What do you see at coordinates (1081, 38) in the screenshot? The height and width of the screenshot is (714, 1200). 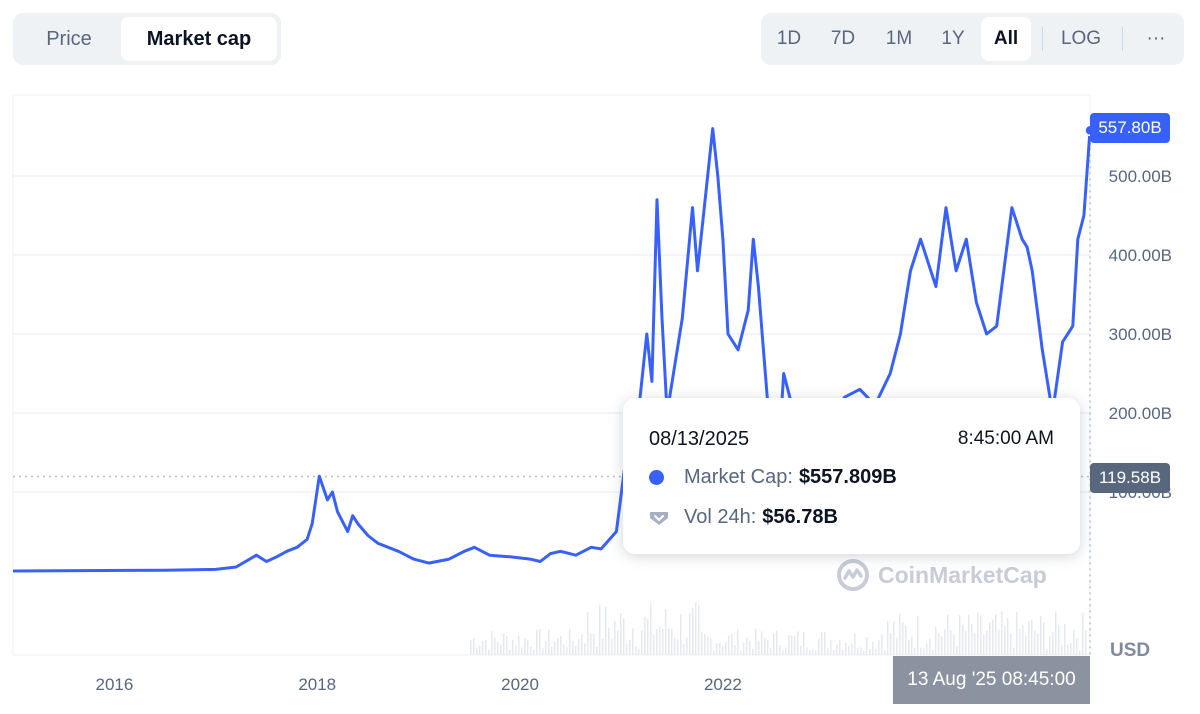 I see `log-scale-button: LOG` at bounding box center [1081, 38].